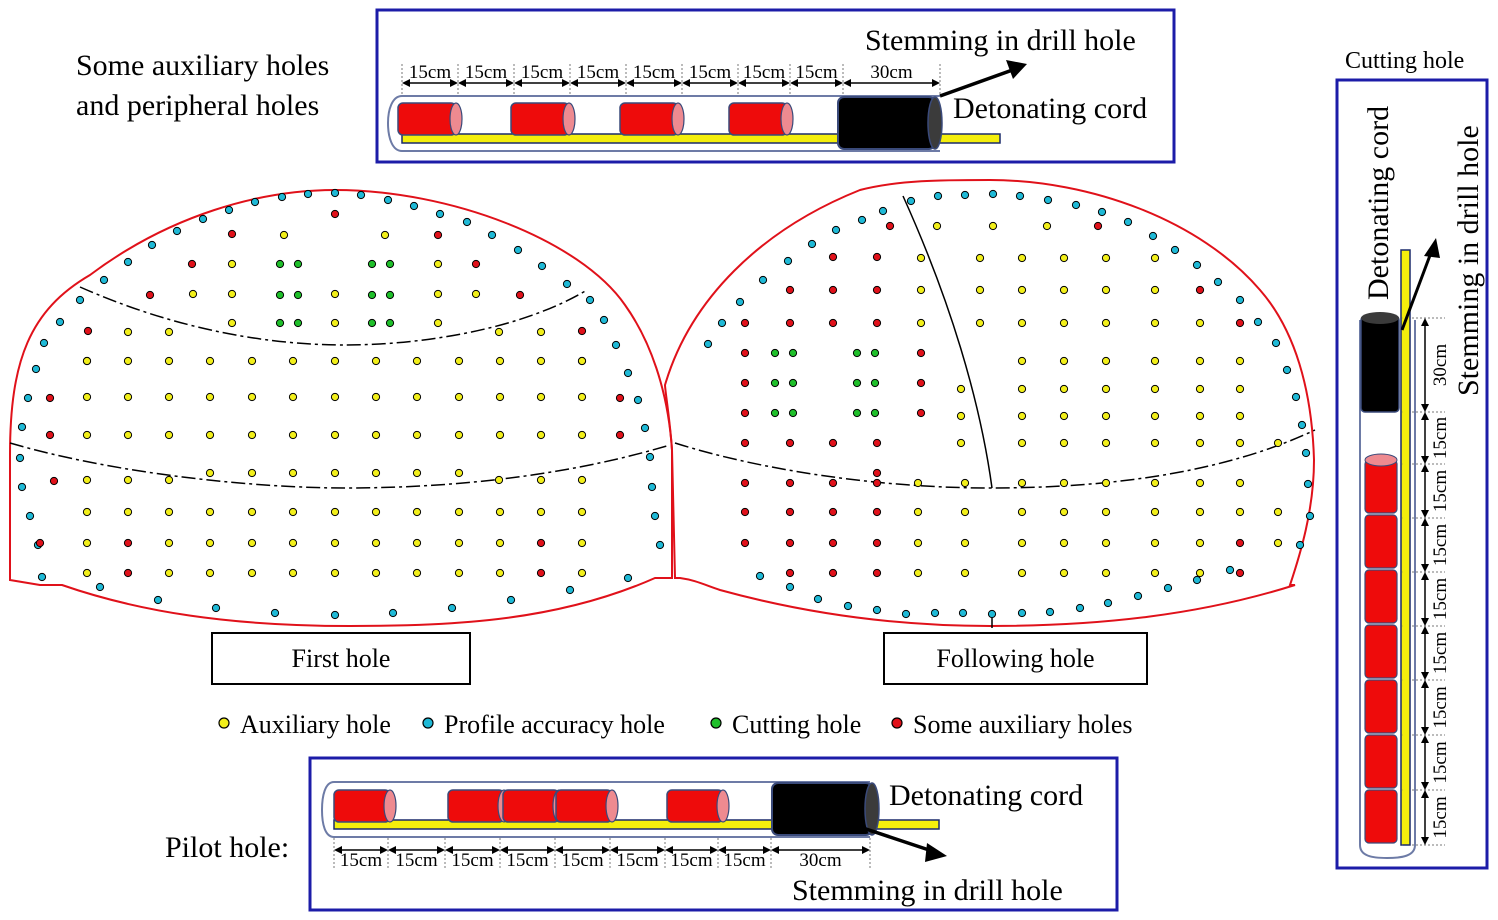  I want to click on bottom-dim-9-label: 30cm, so click(820, 860).